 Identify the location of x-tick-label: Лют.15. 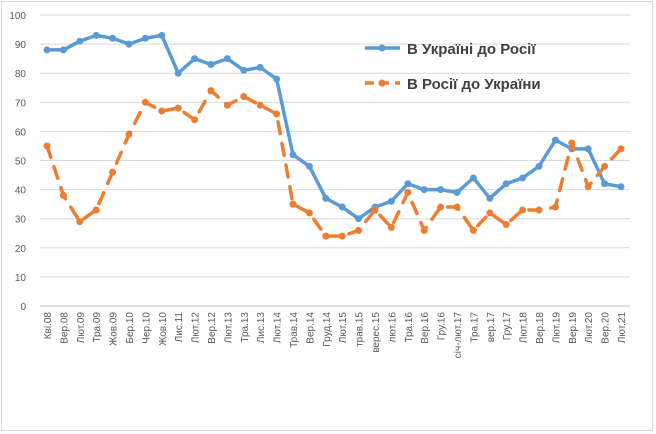
(343, 328).